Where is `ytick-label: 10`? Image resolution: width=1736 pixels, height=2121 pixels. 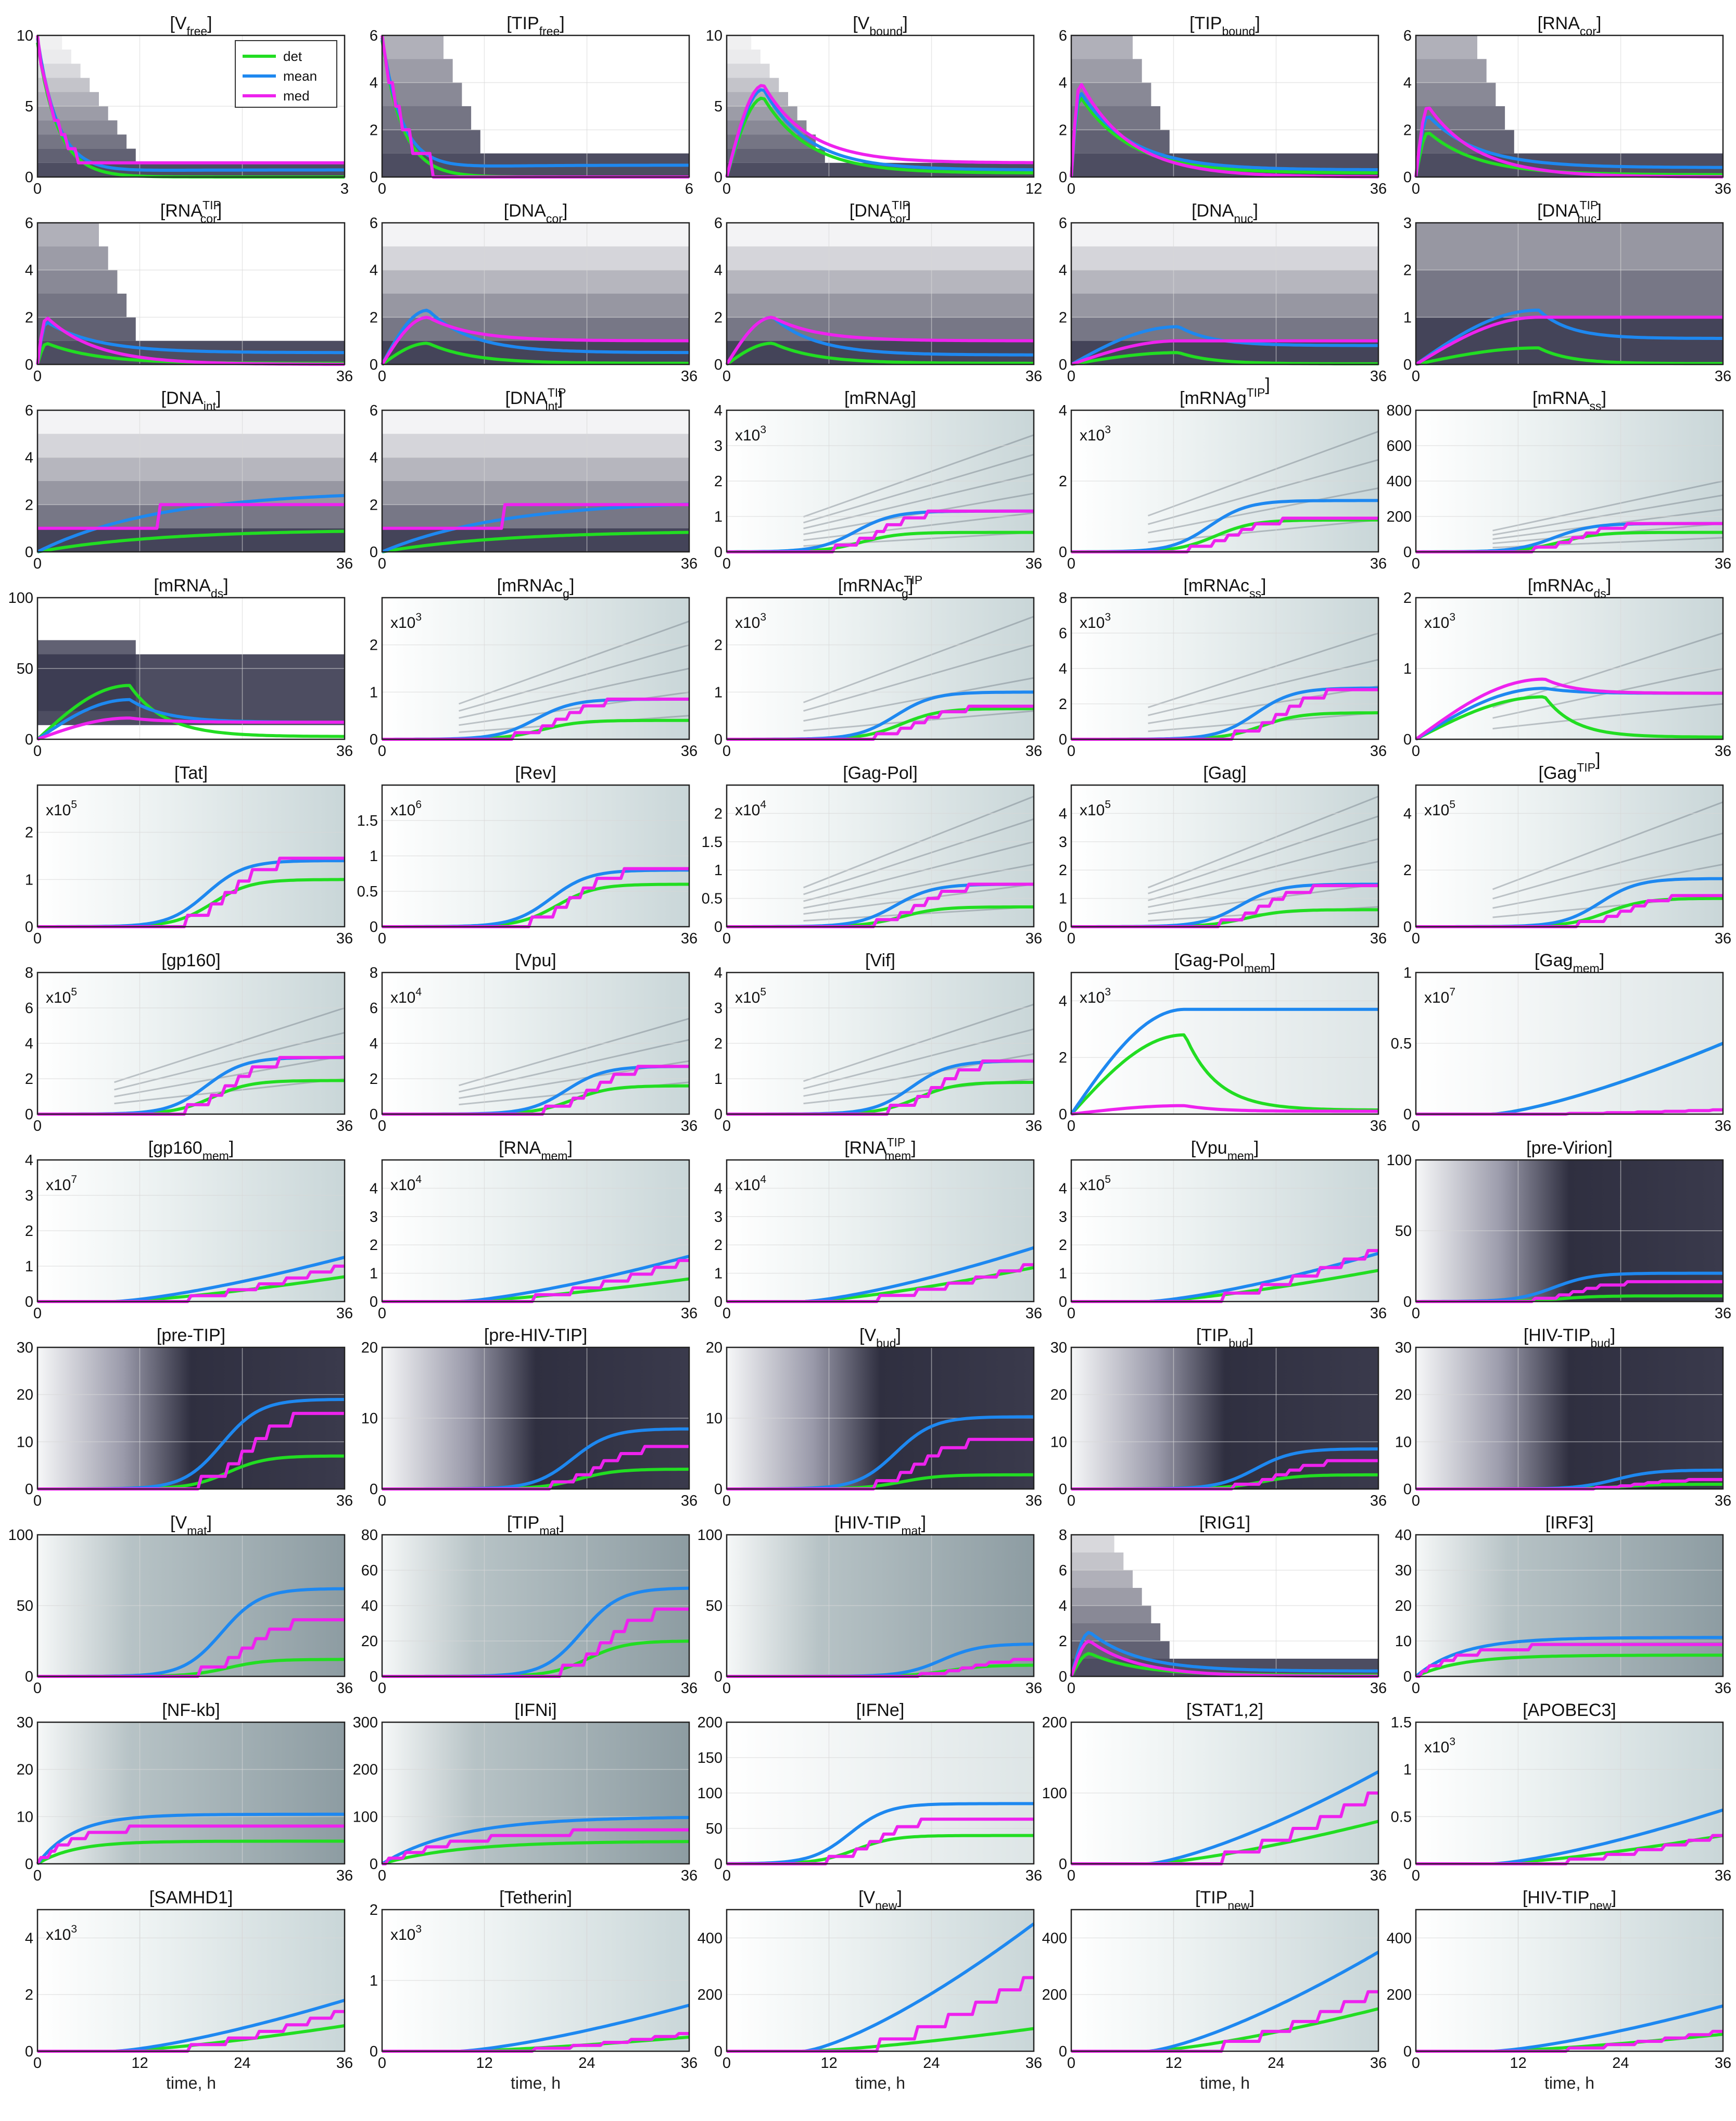 ytick-label: 10 is located at coordinates (714, 36).